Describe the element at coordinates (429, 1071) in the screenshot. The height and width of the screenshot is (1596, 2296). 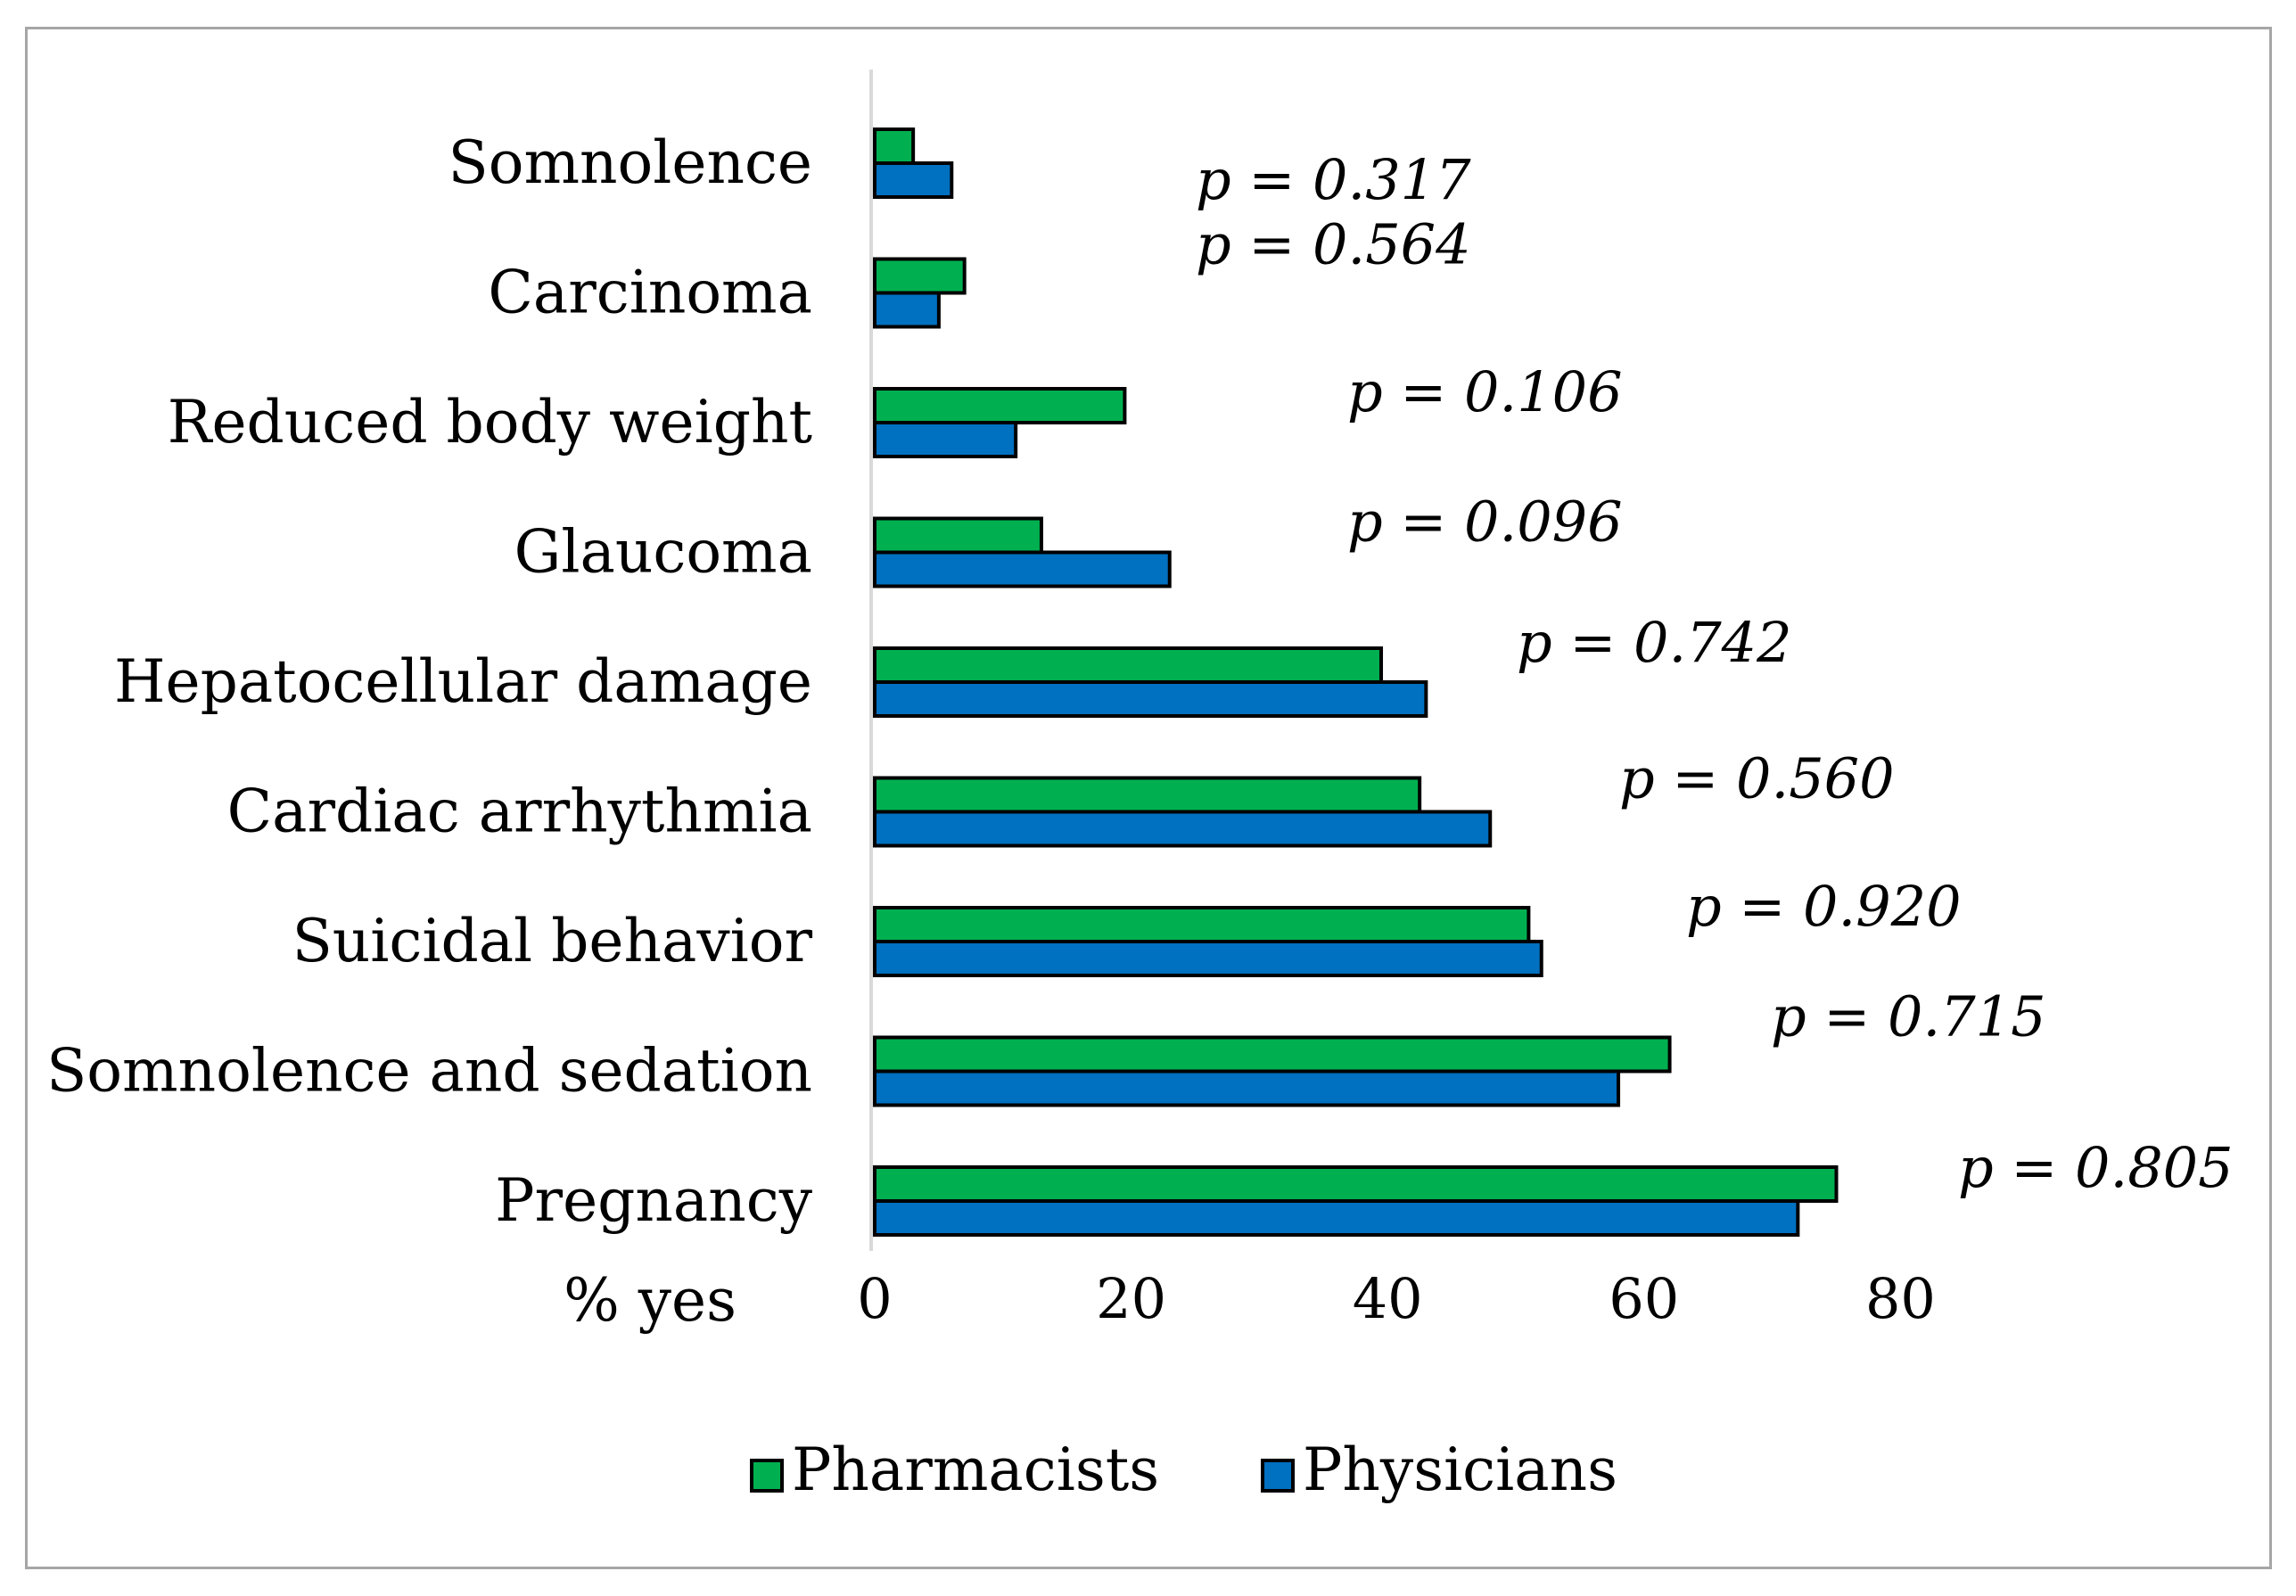
I see `category-label: Somnolence and sedation` at that location.